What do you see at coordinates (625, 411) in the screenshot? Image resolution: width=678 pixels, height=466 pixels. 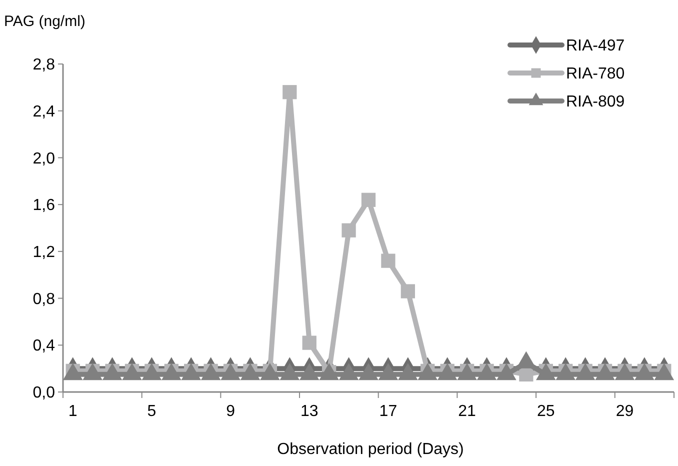 I see `x-tick-label: 29` at bounding box center [625, 411].